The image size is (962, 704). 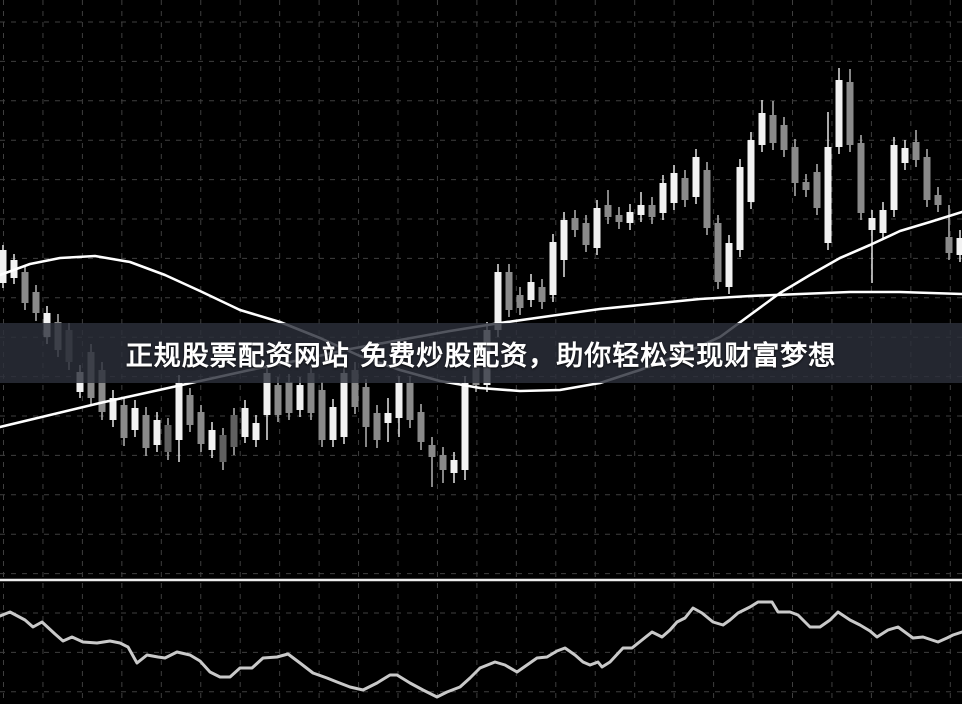 I want to click on promo-banner: 正规股票配资网站 免费炒股配资，助你轻松实现财富梦想, so click(x=481, y=353).